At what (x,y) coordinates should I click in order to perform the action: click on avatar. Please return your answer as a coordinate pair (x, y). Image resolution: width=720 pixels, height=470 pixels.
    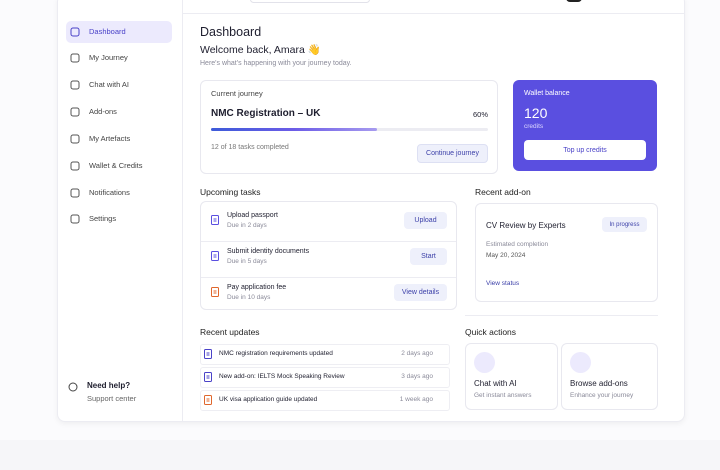
    Looking at the image, I should click on (574, 1).